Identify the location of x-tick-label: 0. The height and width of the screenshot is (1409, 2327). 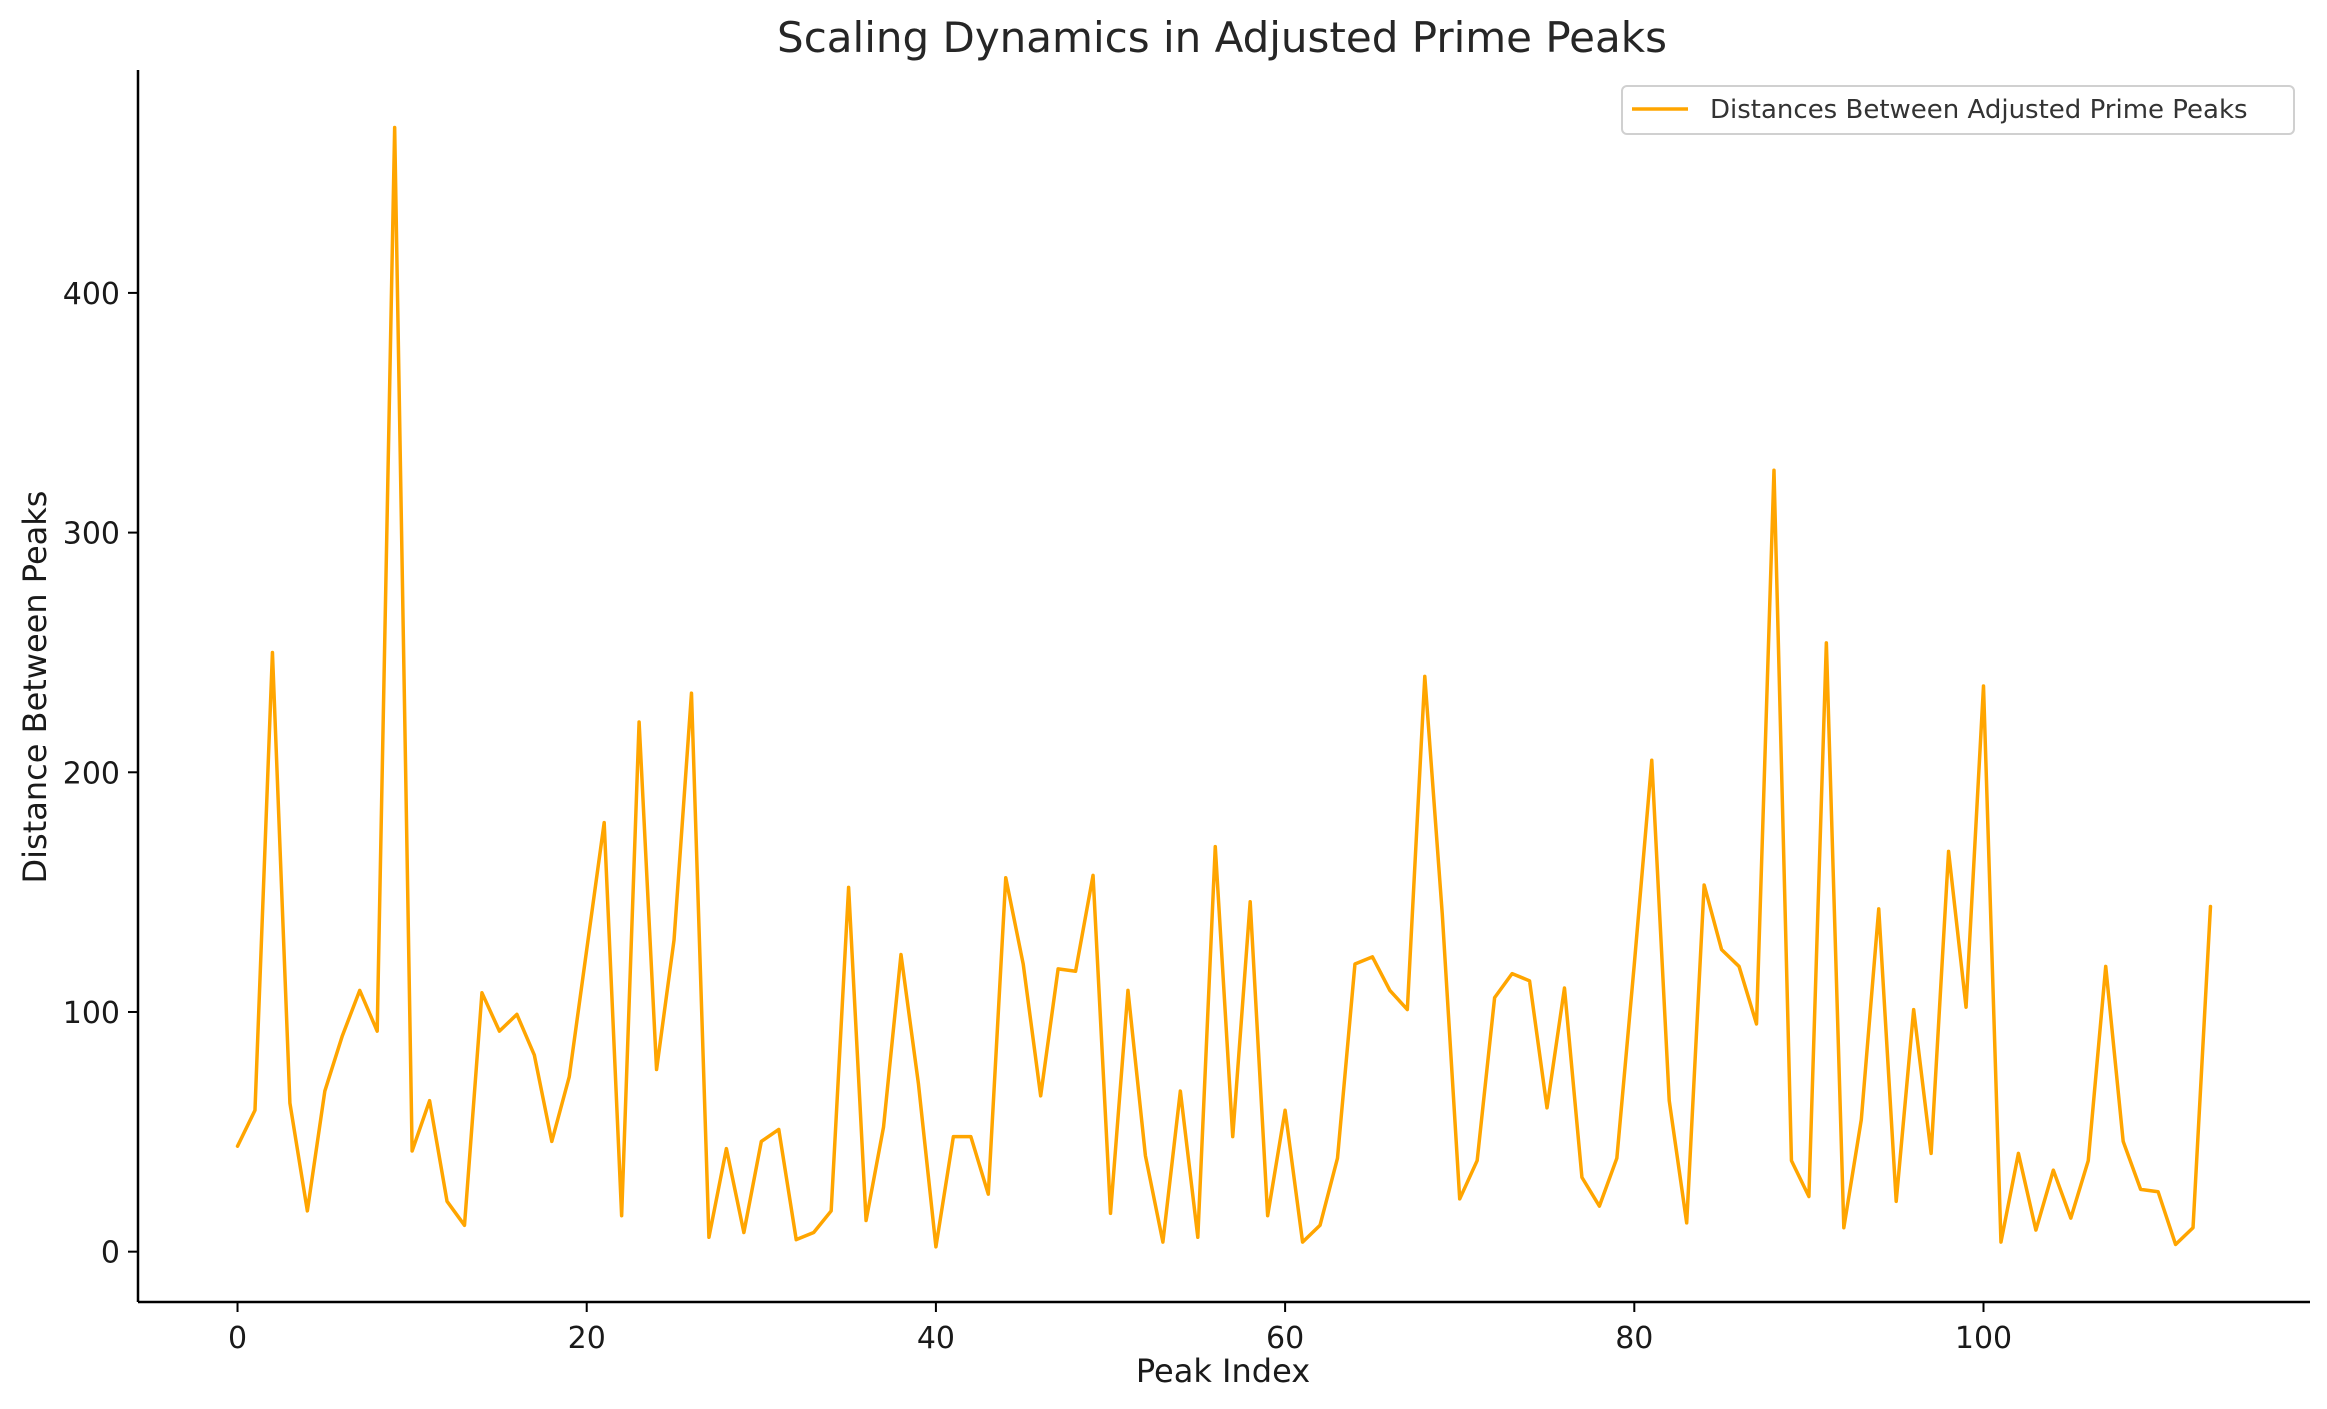
(237, 1338).